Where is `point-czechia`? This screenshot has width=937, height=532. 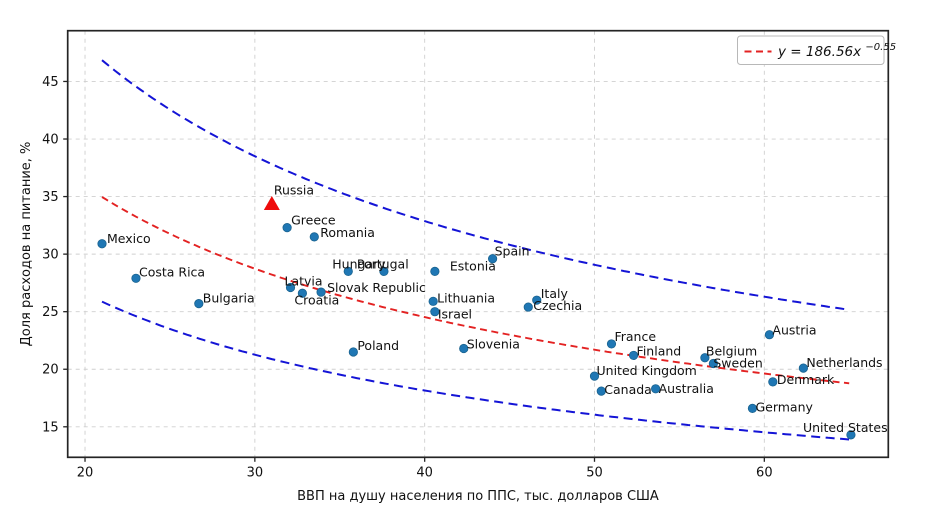 point-czechia is located at coordinates (528, 307).